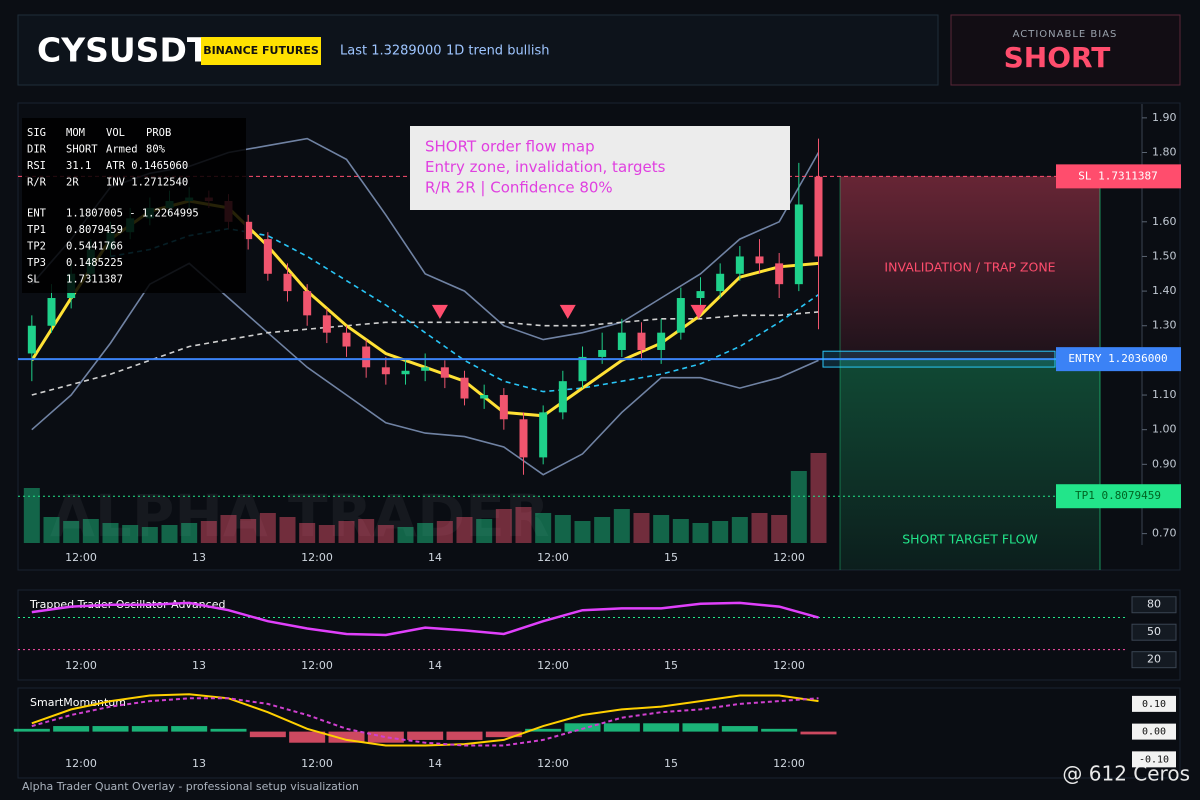 This screenshot has width=1200, height=800. What do you see at coordinates (78, 166) in the screenshot?
I see `info-cell: 31.1` at bounding box center [78, 166].